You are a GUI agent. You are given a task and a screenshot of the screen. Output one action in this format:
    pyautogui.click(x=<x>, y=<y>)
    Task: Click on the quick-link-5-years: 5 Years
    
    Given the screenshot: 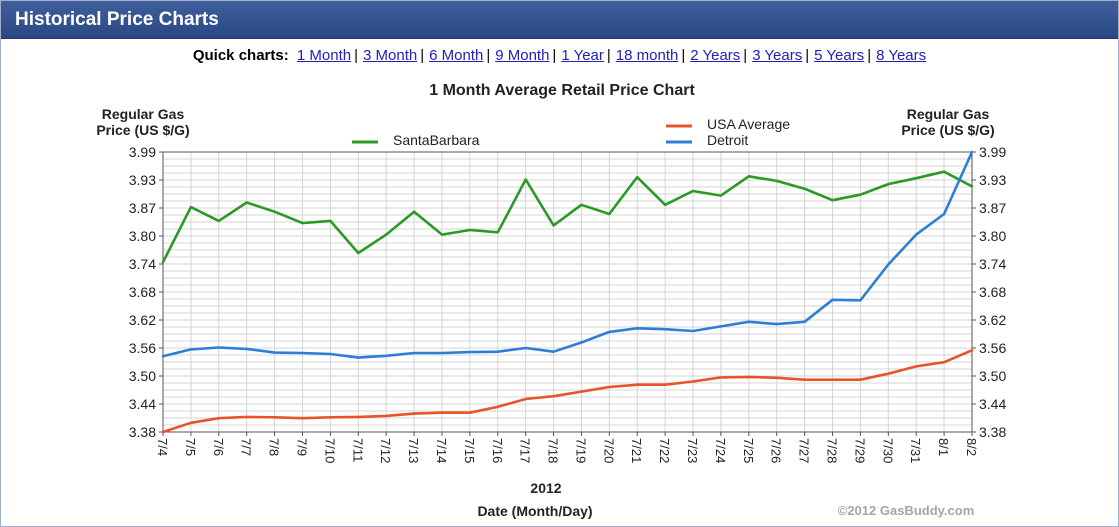 What is the action you would take?
    pyautogui.click(x=839, y=55)
    